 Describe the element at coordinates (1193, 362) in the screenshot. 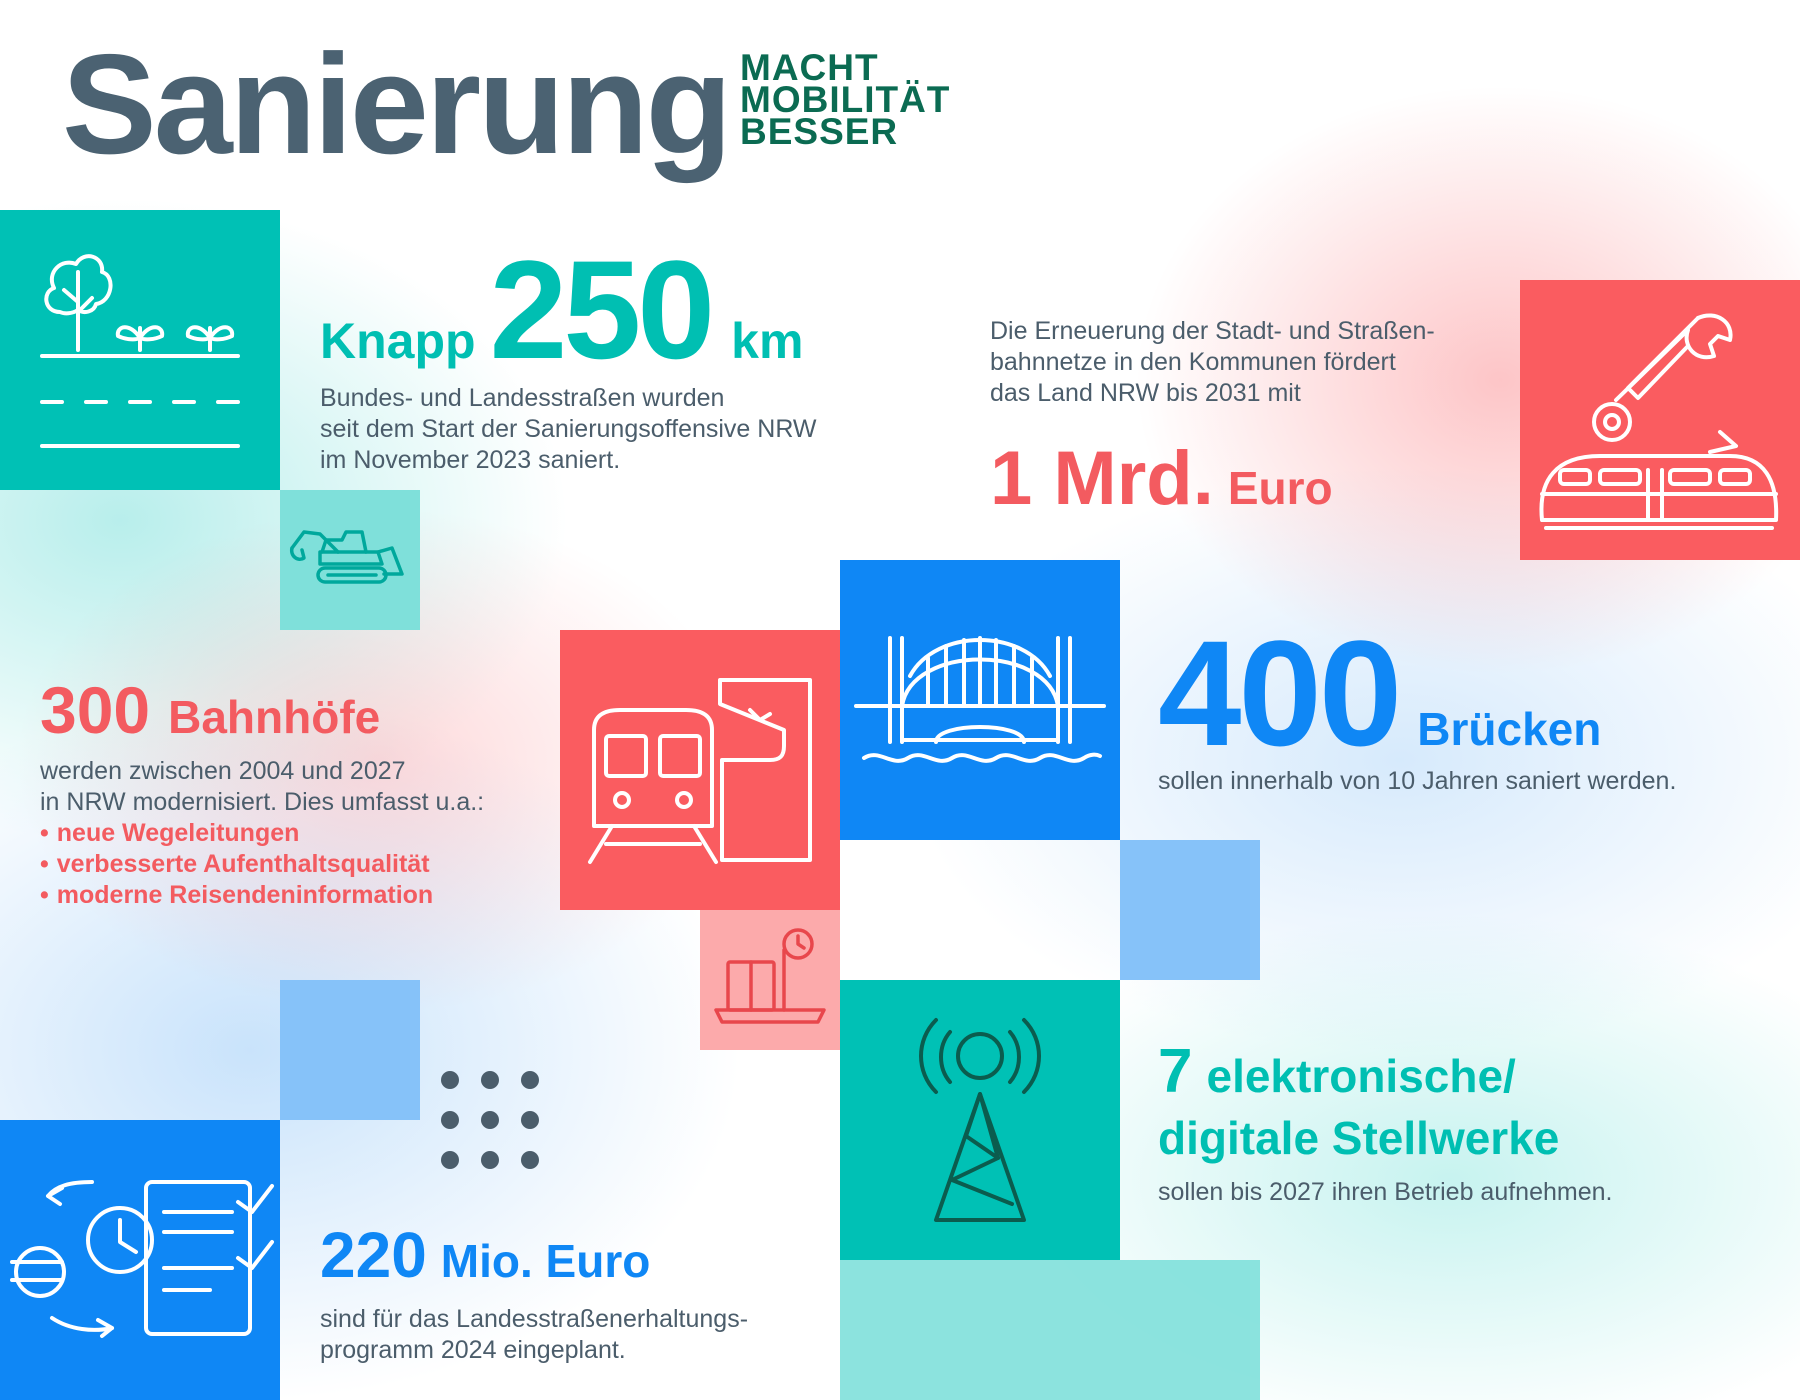

I see `tram-funding-text-line-2: bahnnetze in den Kommunen fördert` at that location.